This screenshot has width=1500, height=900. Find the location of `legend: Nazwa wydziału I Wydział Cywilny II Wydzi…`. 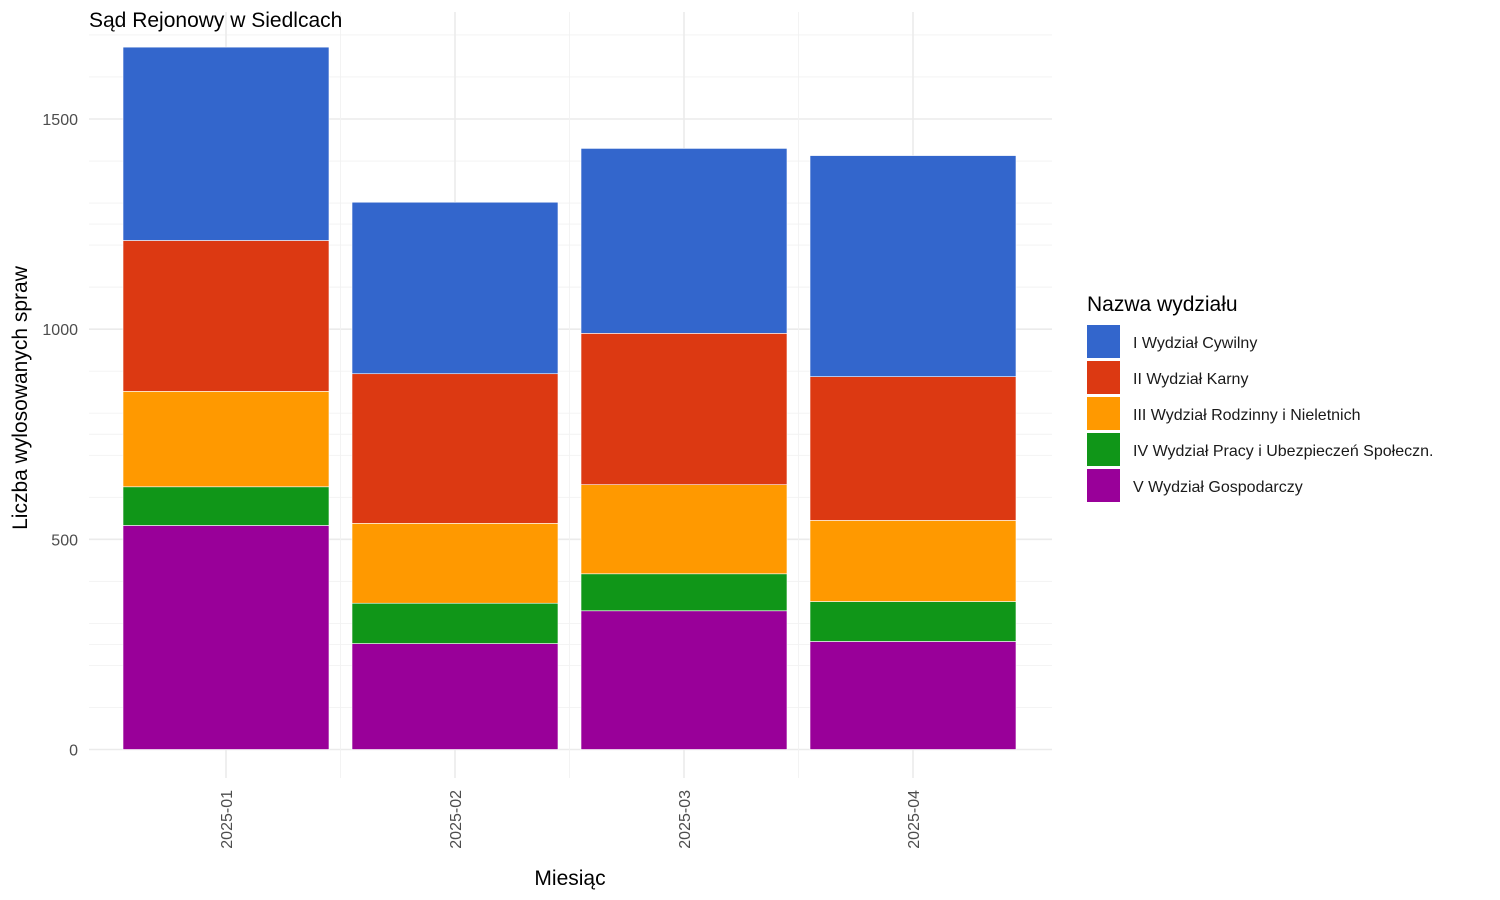

legend: Nazwa wydziału I Wydział Cywilny II Wydzi… is located at coordinates (1260, 397).